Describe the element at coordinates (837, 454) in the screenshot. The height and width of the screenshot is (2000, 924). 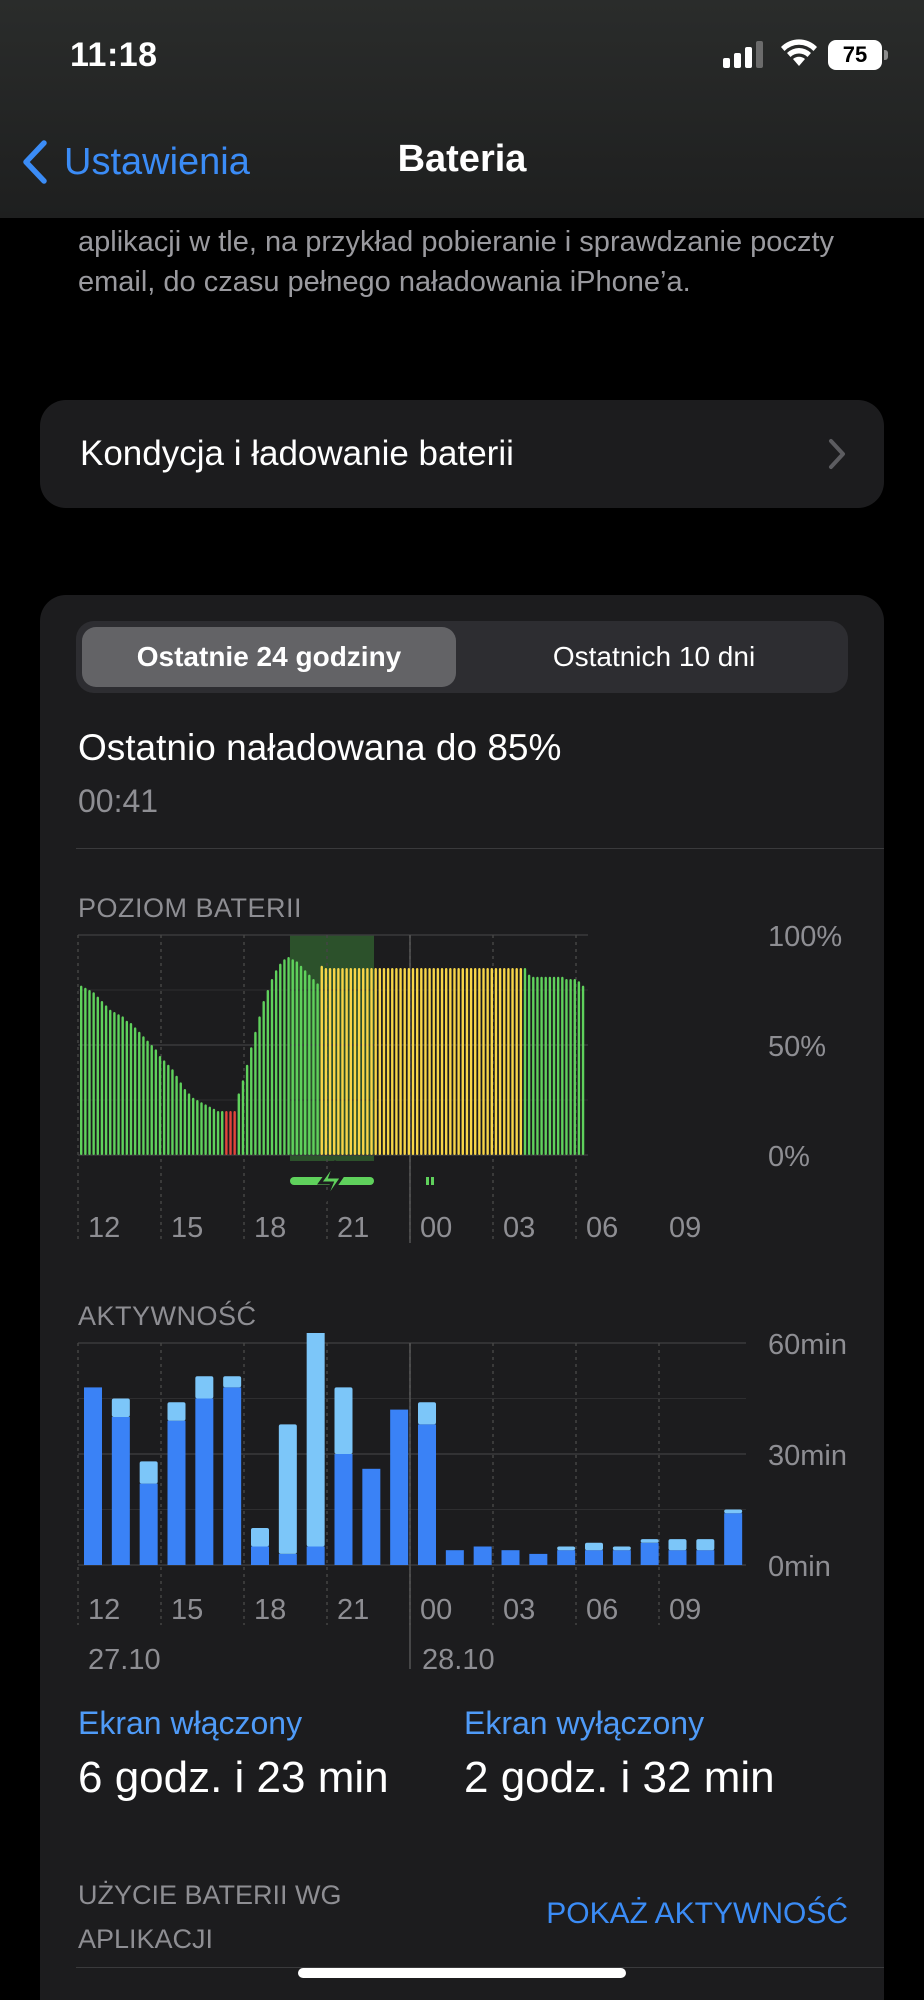
I see `chevron-right-icon` at that location.